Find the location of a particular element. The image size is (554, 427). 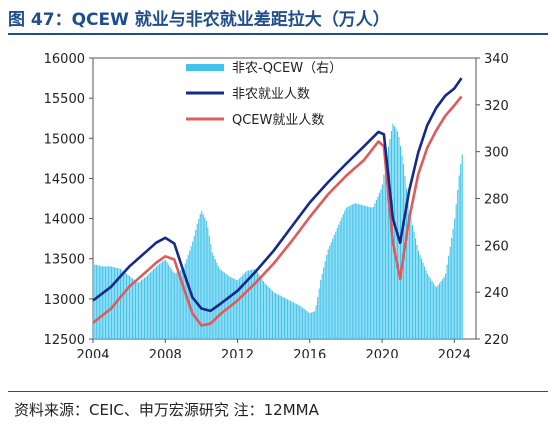

y-left-tick-label: 14000 is located at coordinates (64, 220).